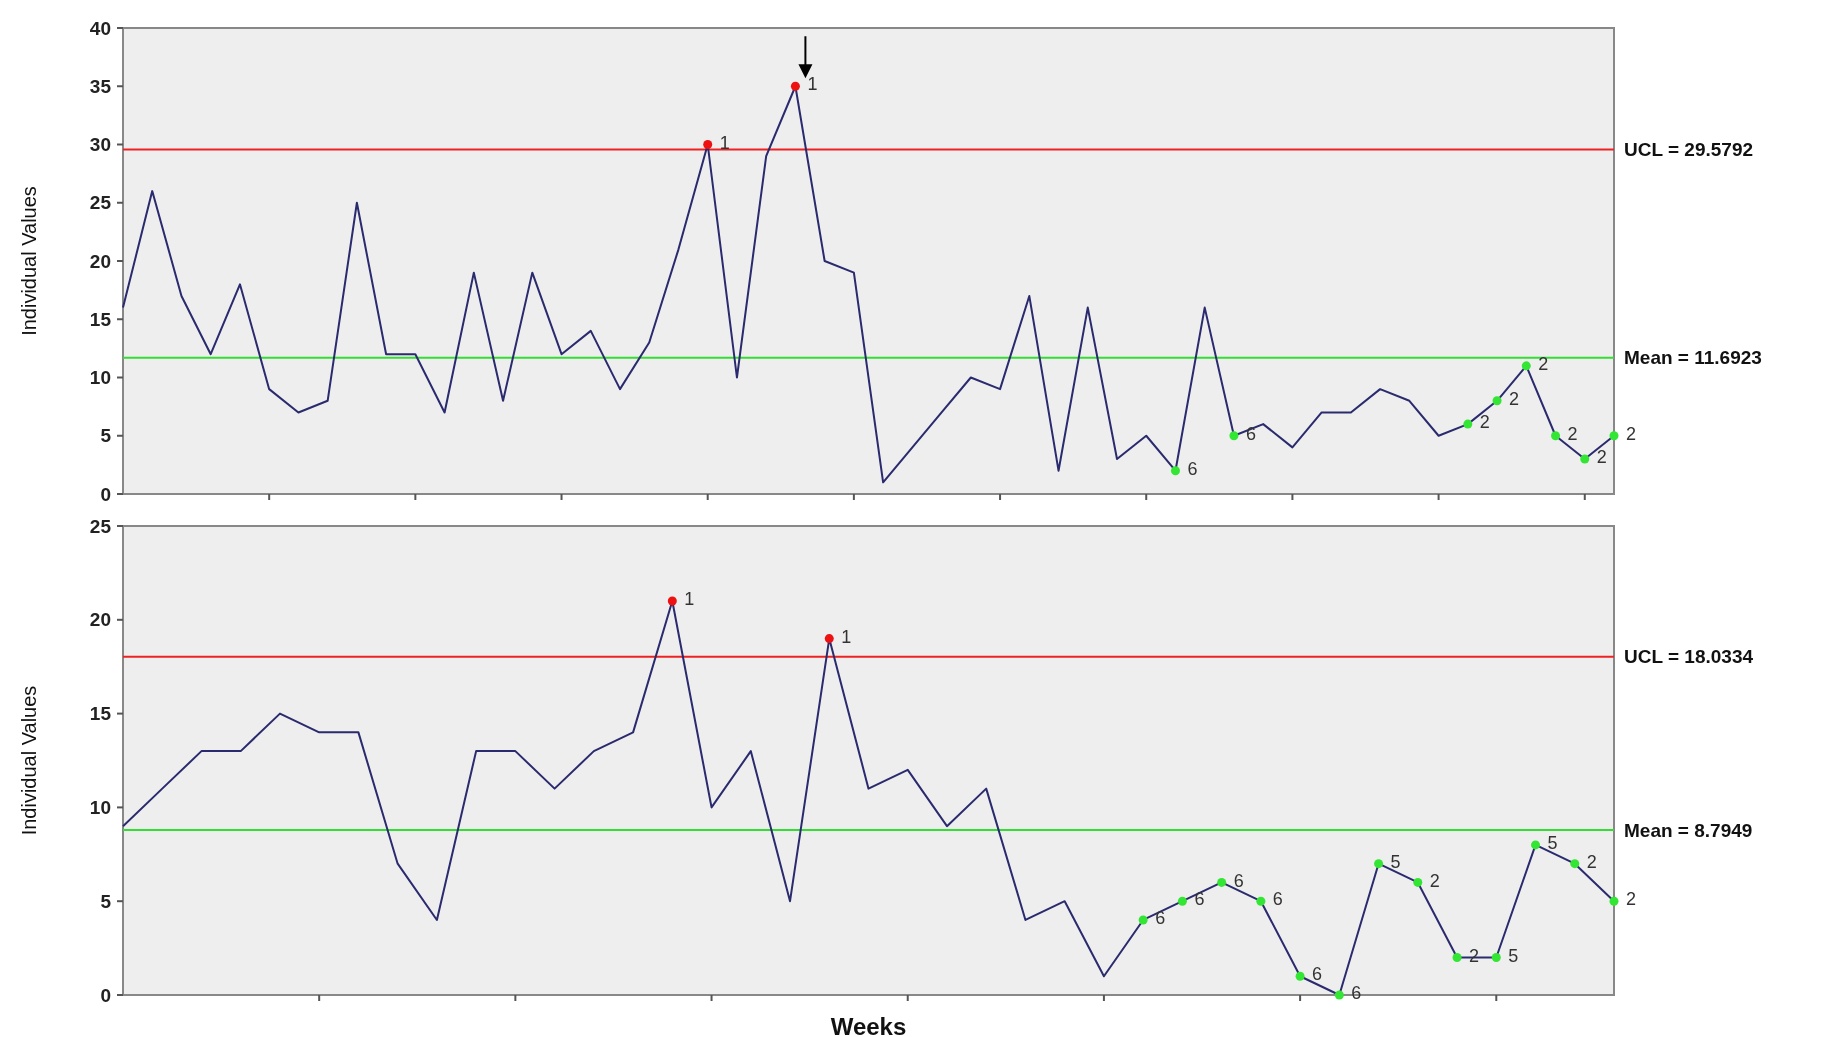 This screenshot has width=1845, height=1037. What do you see at coordinates (1693, 358) in the screenshot?
I see `ref-line-label: Mean = 11.6923` at bounding box center [1693, 358].